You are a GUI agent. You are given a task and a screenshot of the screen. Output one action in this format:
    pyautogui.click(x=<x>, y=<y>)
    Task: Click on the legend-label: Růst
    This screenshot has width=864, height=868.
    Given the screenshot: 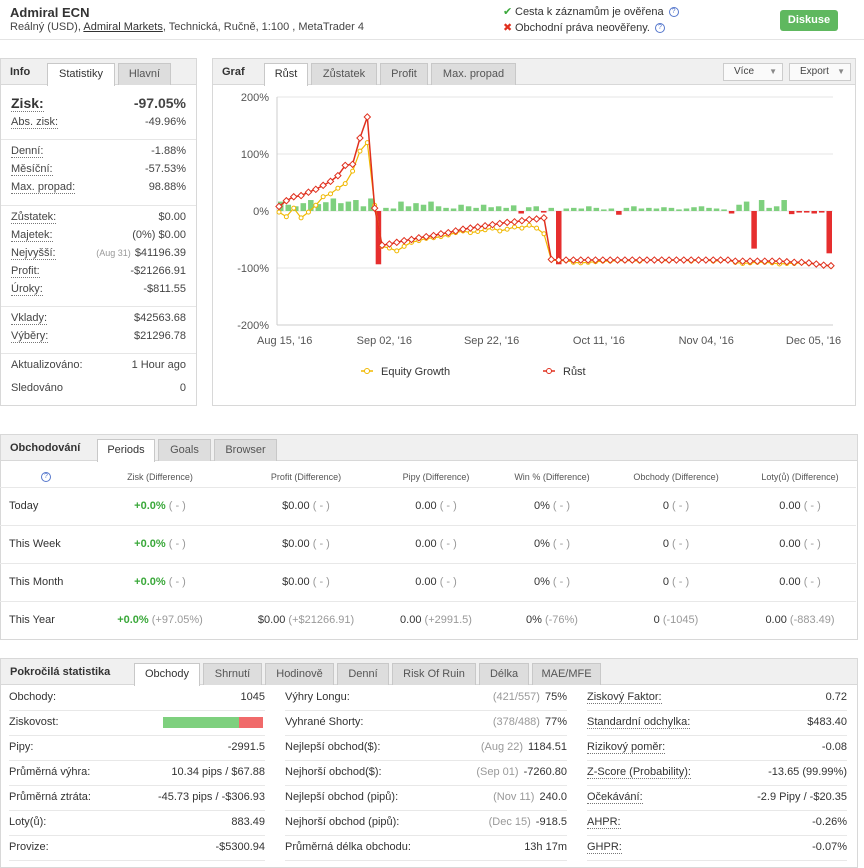 What is the action you would take?
    pyautogui.click(x=574, y=372)
    